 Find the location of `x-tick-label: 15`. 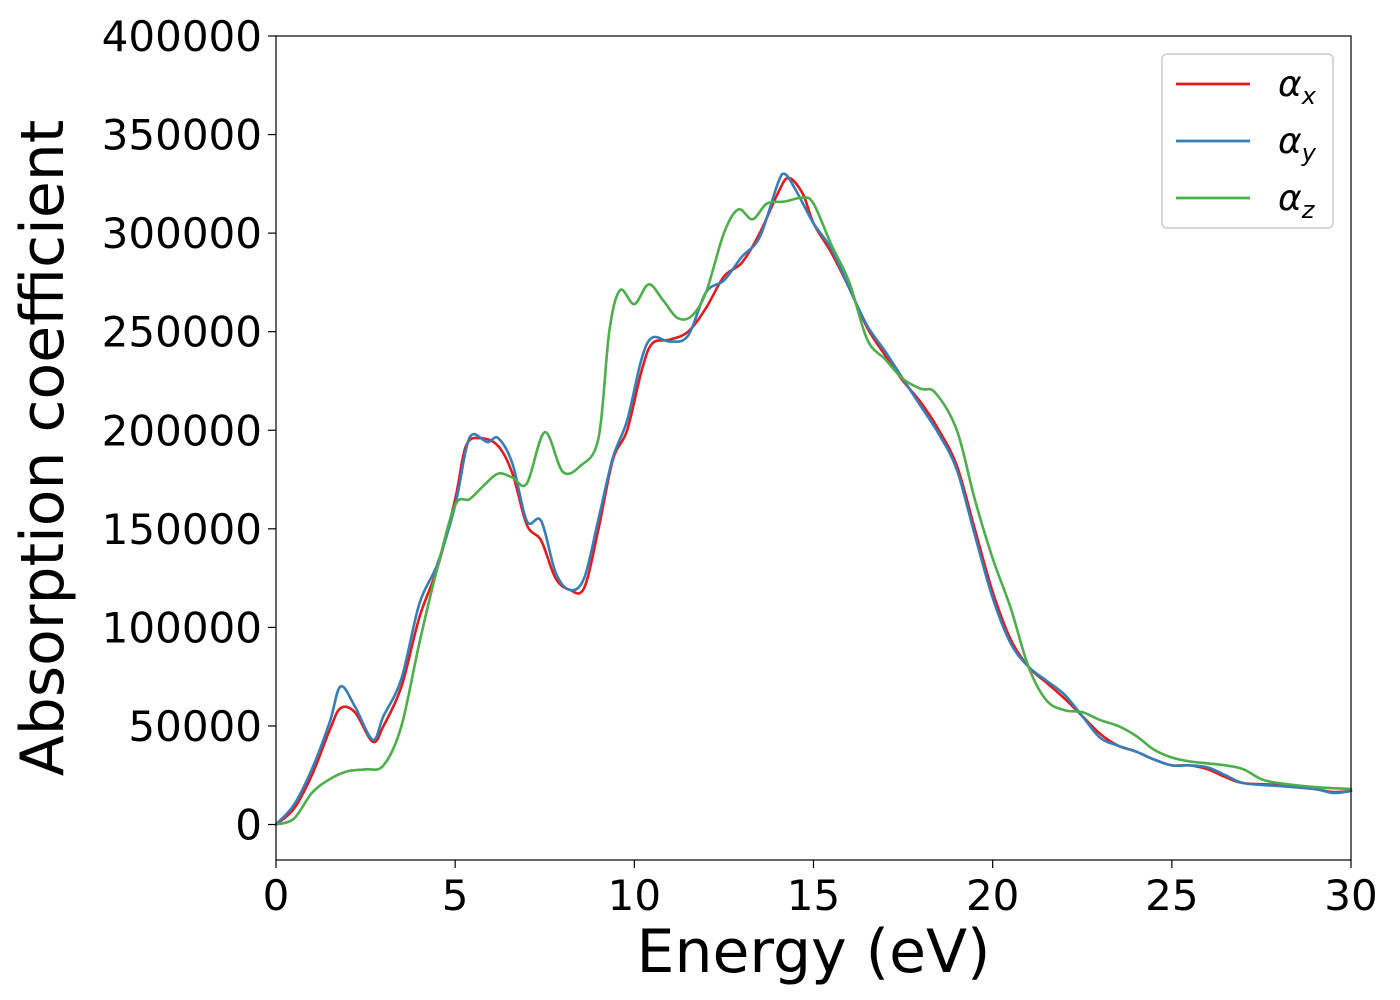

x-tick-label: 15 is located at coordinates (813, 895).